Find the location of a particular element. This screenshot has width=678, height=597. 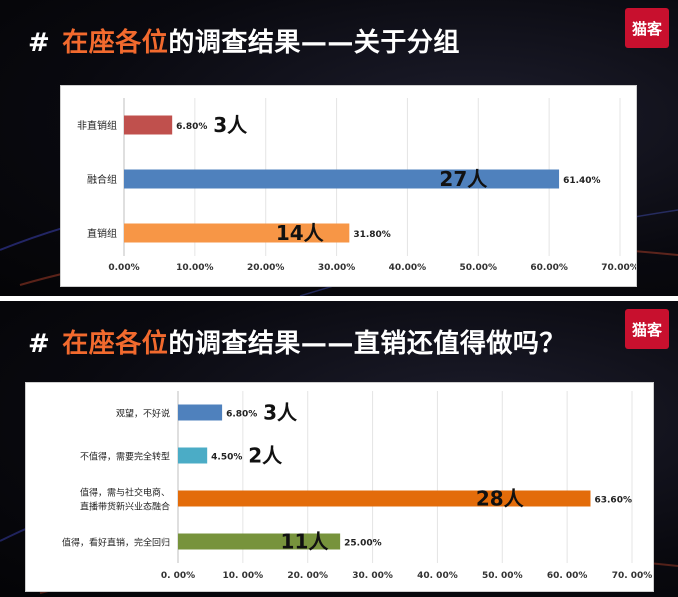

x-tick-label: 20. 00% is located at coordinates (307, 576).